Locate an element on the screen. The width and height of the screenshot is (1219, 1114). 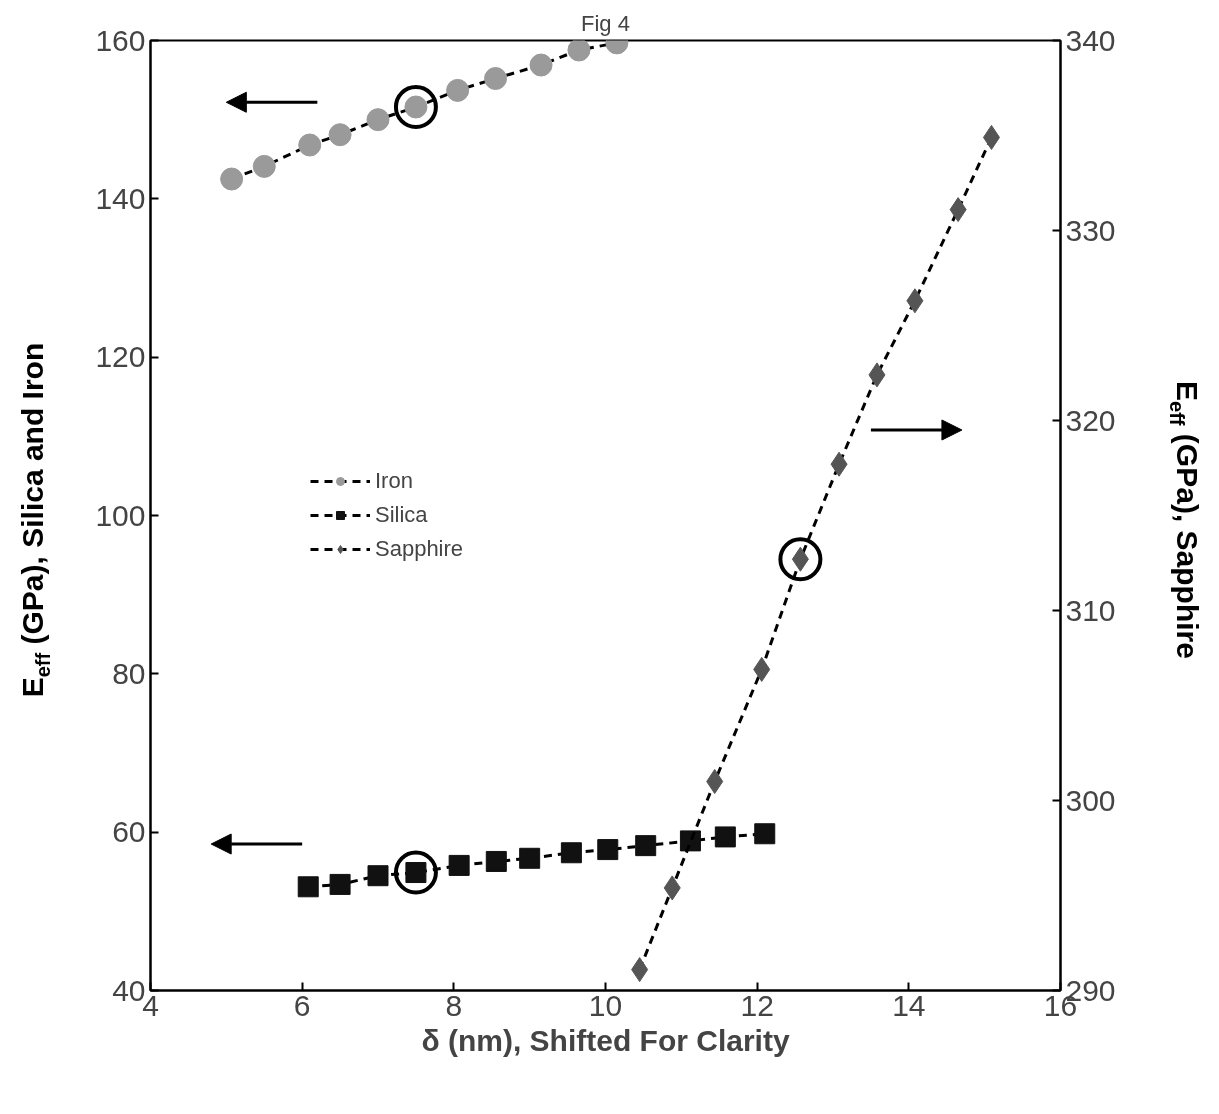
y2-tick-label: 310 is located at coordinates (1090, 610).